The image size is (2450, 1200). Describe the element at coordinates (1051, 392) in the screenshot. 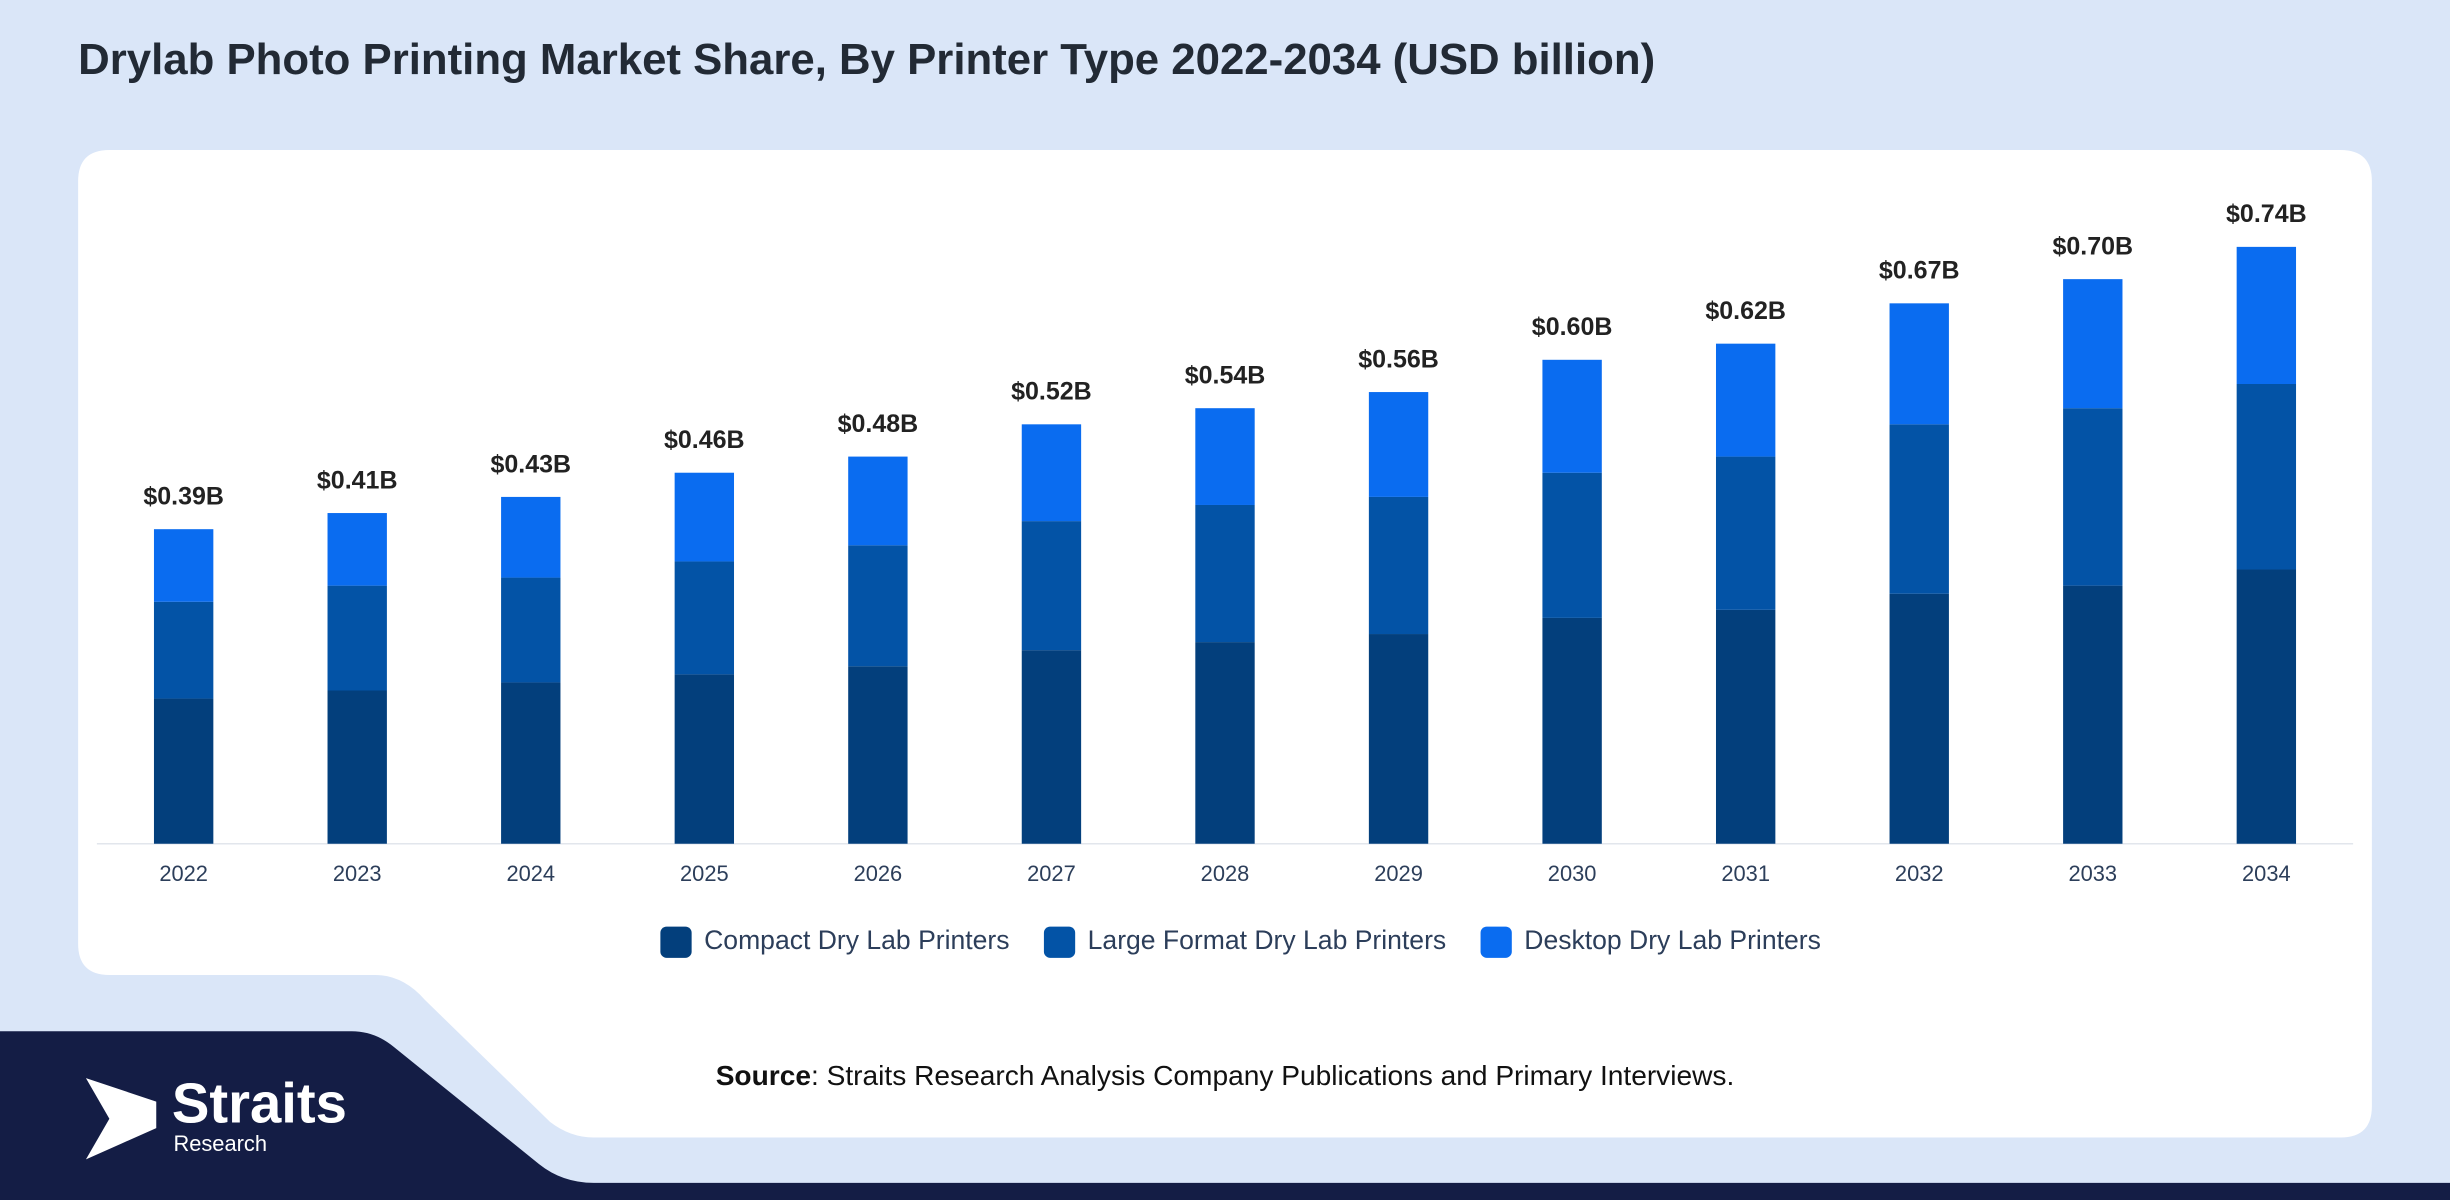

I see `total-label: $0.52B` at that location.